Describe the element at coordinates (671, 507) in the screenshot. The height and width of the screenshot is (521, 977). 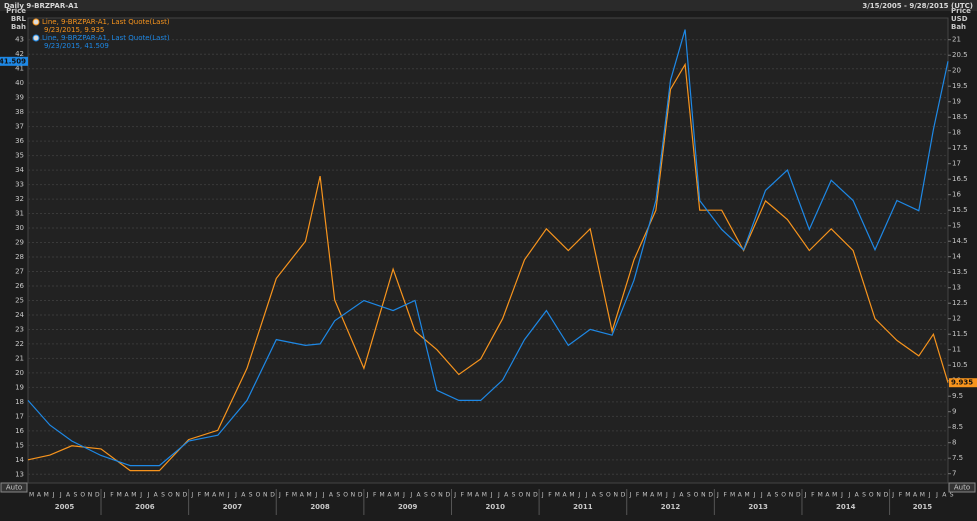
I see `year-label: 2012` at that location.